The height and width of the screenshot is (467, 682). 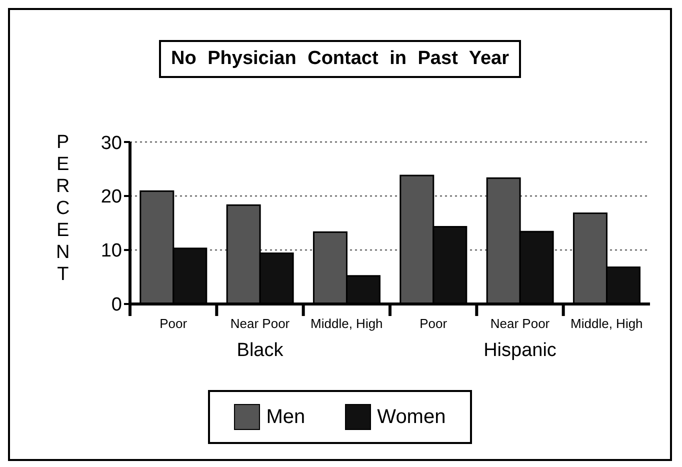 What do you see at coordinates (111, 143) in the screenshot?
I see `y-tick-label: 30` at bounding box center [111, 143].